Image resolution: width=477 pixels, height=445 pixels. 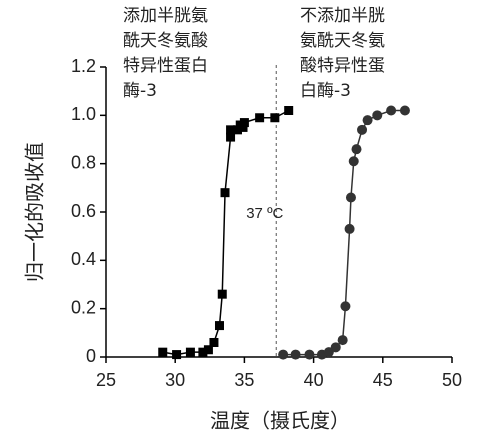 What do you see at coordinates (325, 91) in the screenshot?
I see `annotation: 白酶-3` at bounding box center [325, 91].